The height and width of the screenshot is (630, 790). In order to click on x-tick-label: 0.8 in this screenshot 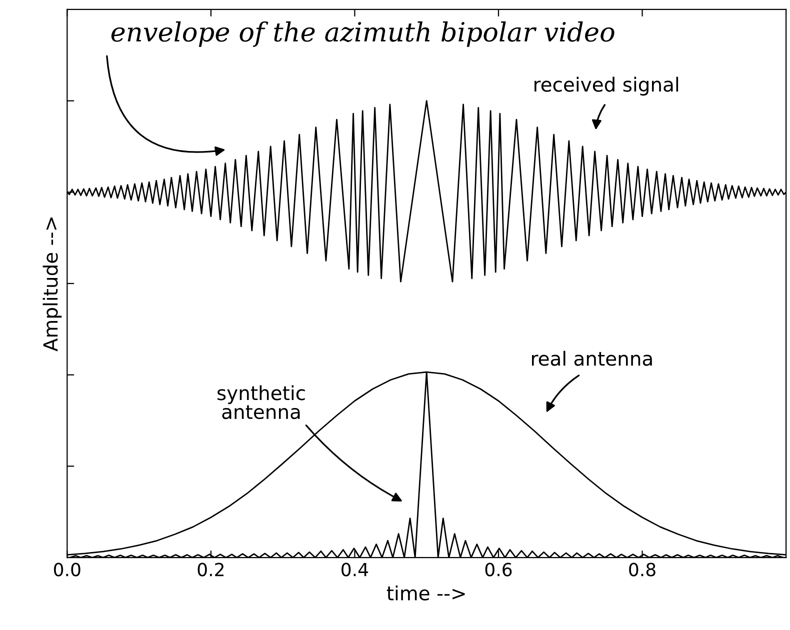, I will do `click(642, 569)`.